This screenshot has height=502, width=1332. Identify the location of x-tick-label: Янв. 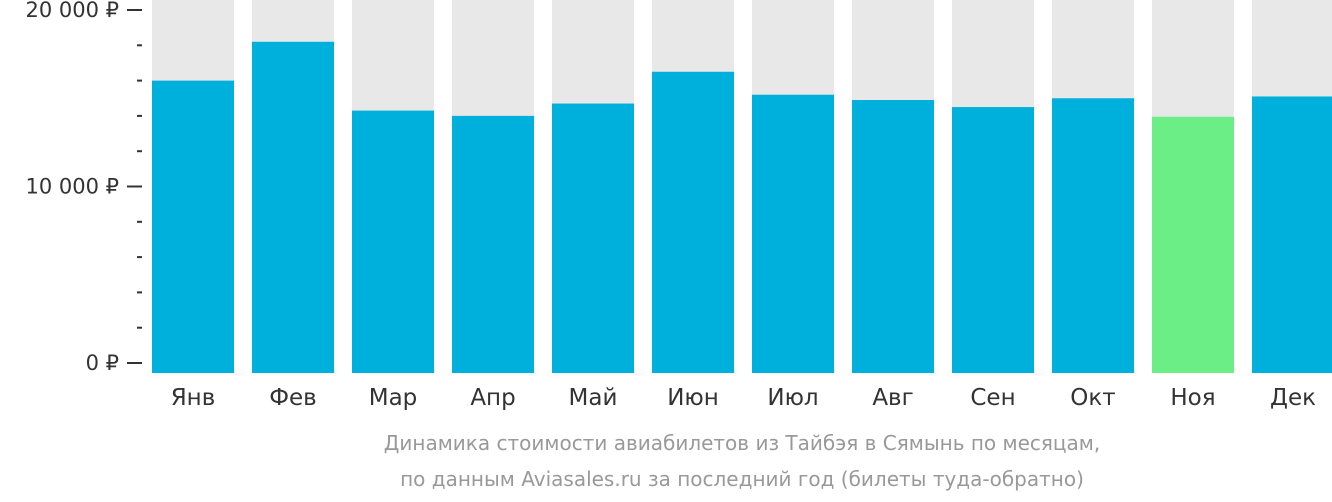
(193, 398).